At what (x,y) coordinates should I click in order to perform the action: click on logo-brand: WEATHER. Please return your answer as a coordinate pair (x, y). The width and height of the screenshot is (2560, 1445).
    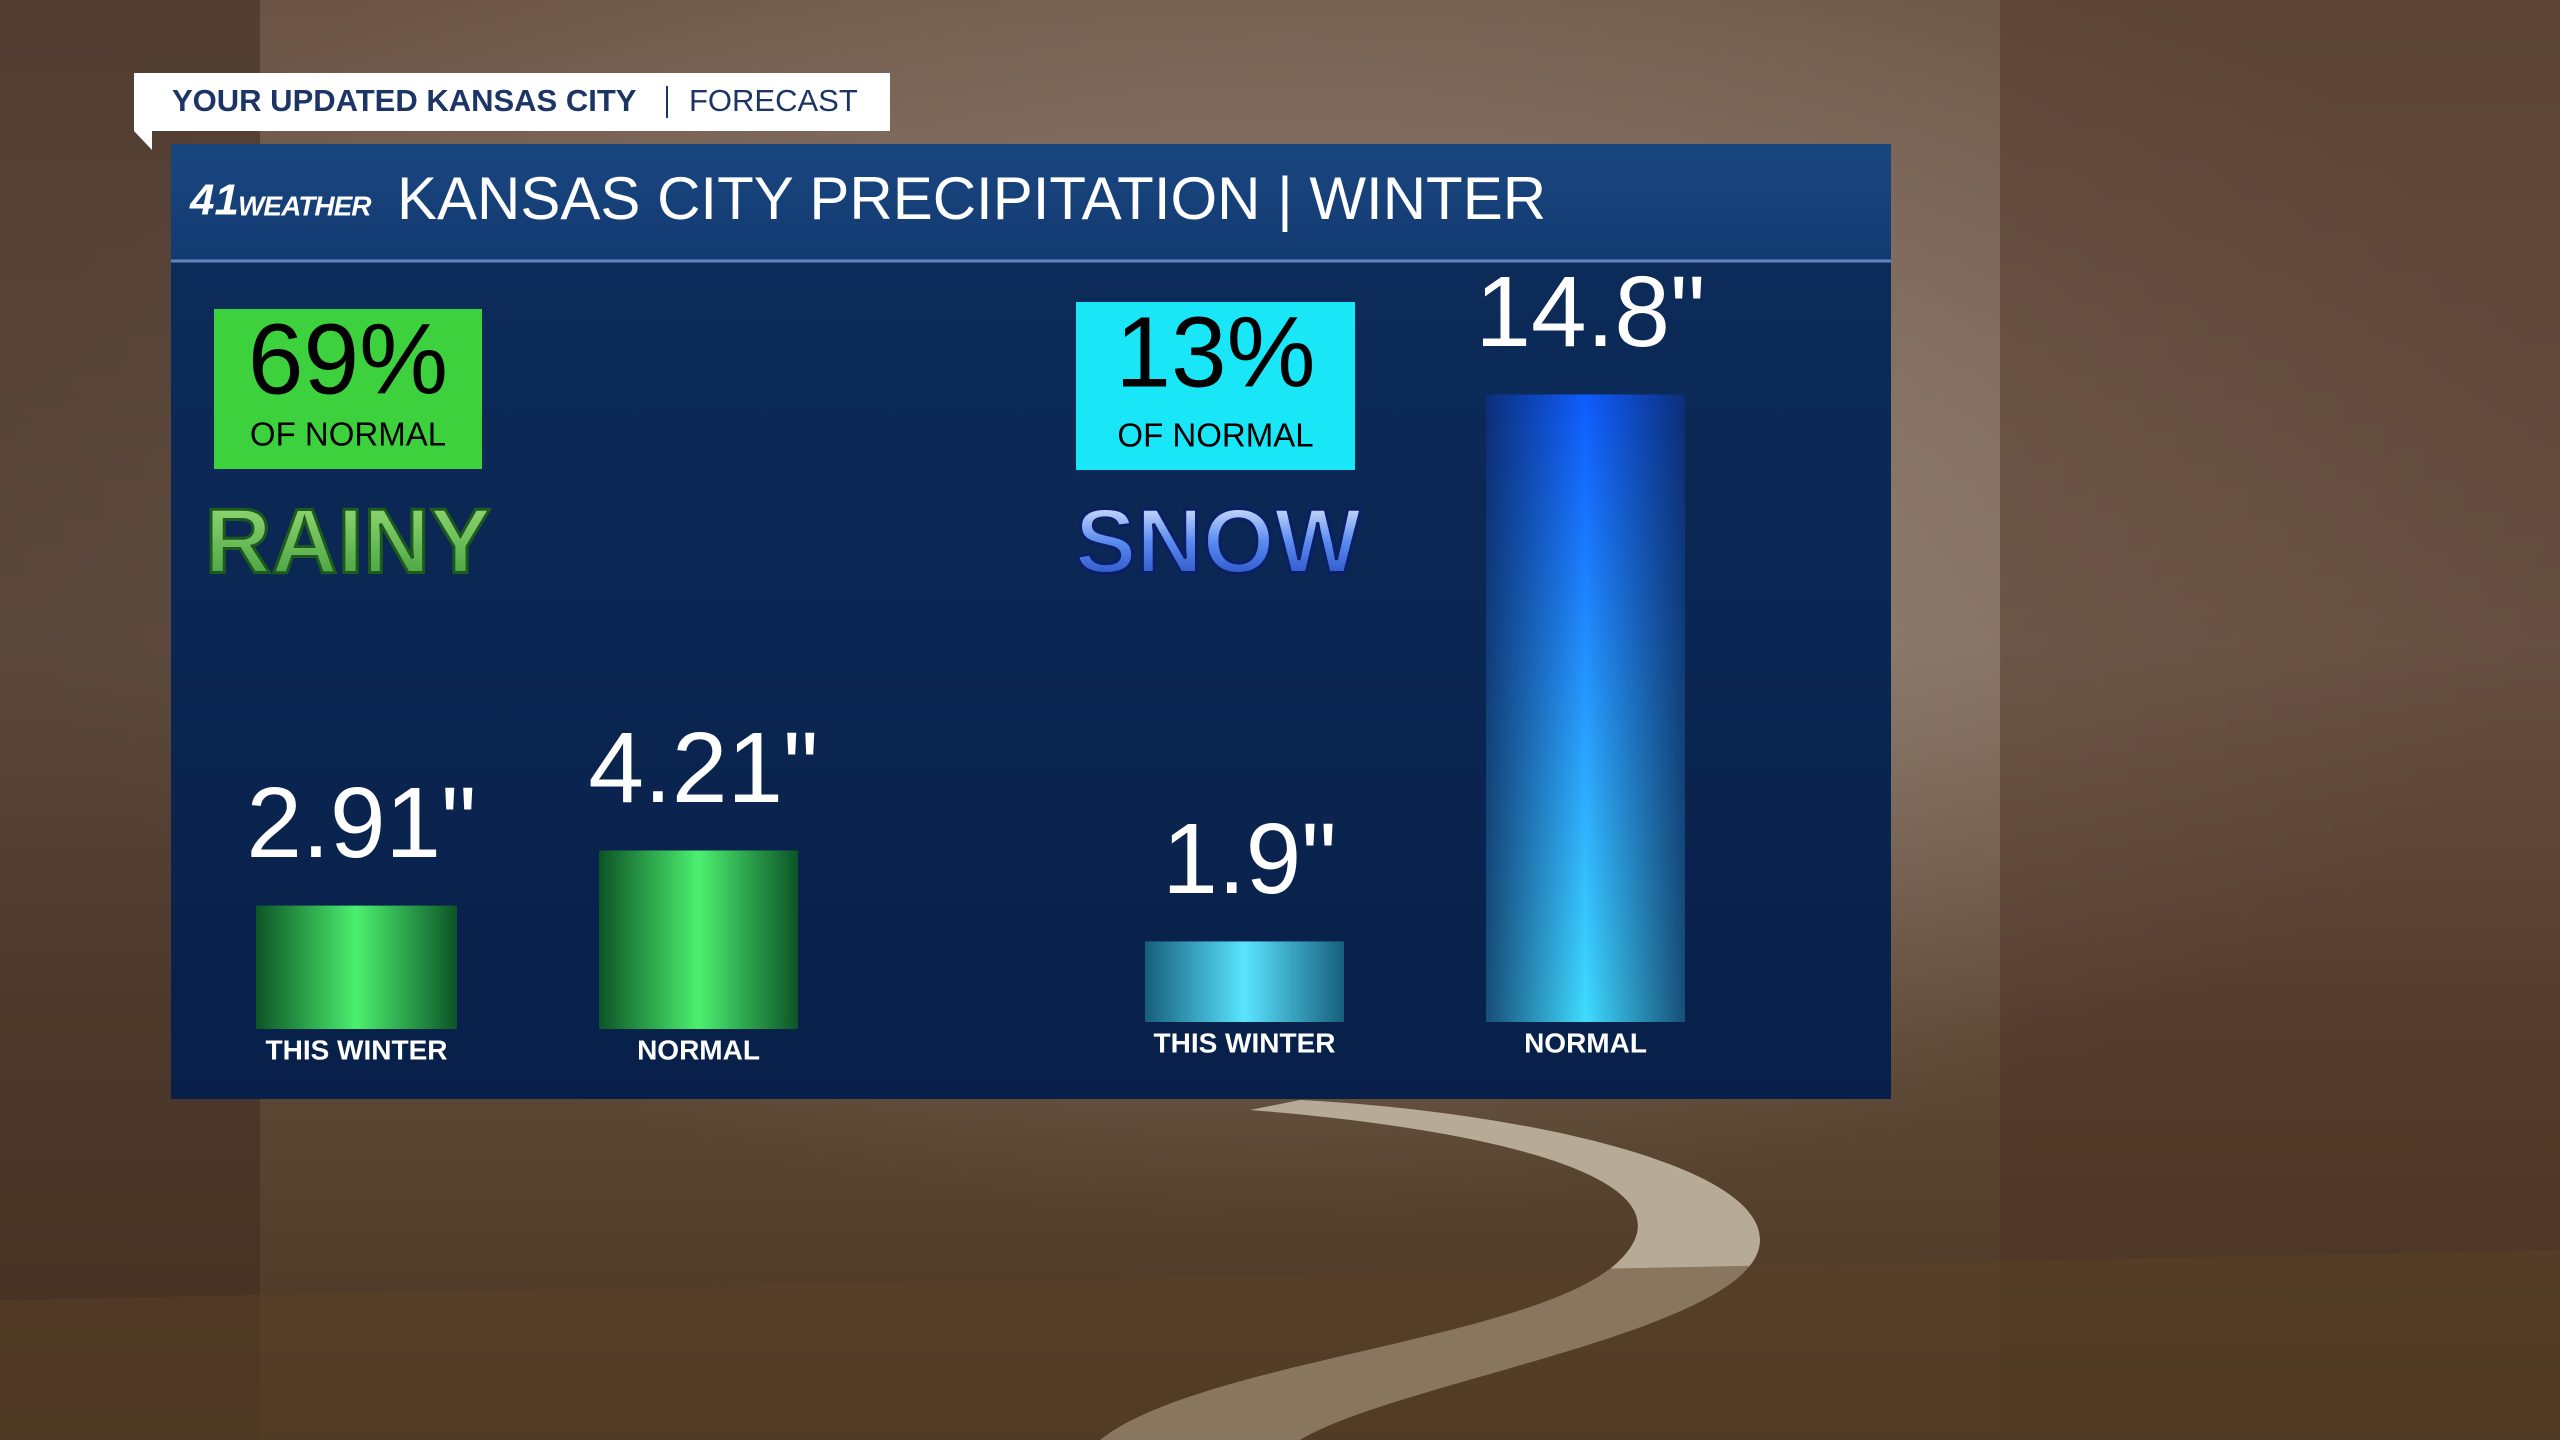
    Looking at the image, I should click on (305, 205).